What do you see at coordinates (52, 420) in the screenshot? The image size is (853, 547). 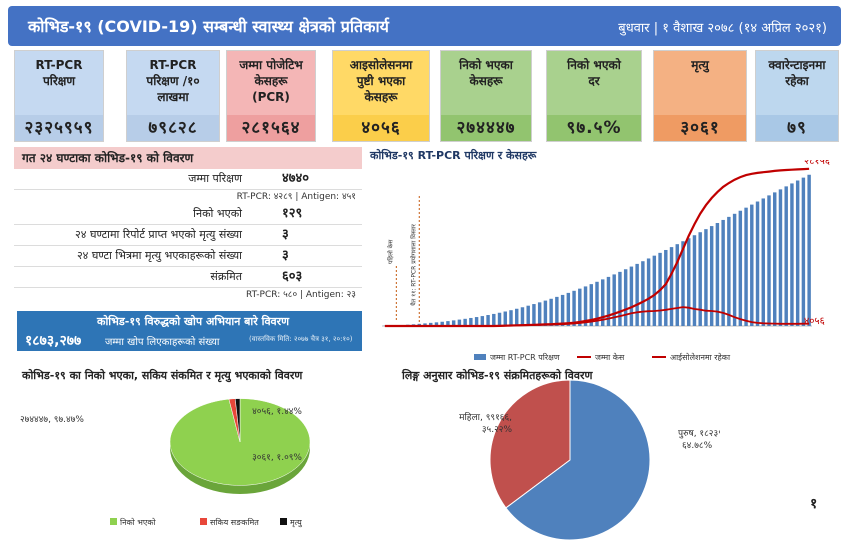 I see `recovered-label: २७४४४७, ९७.४७%` at bounding box center [52, 420].